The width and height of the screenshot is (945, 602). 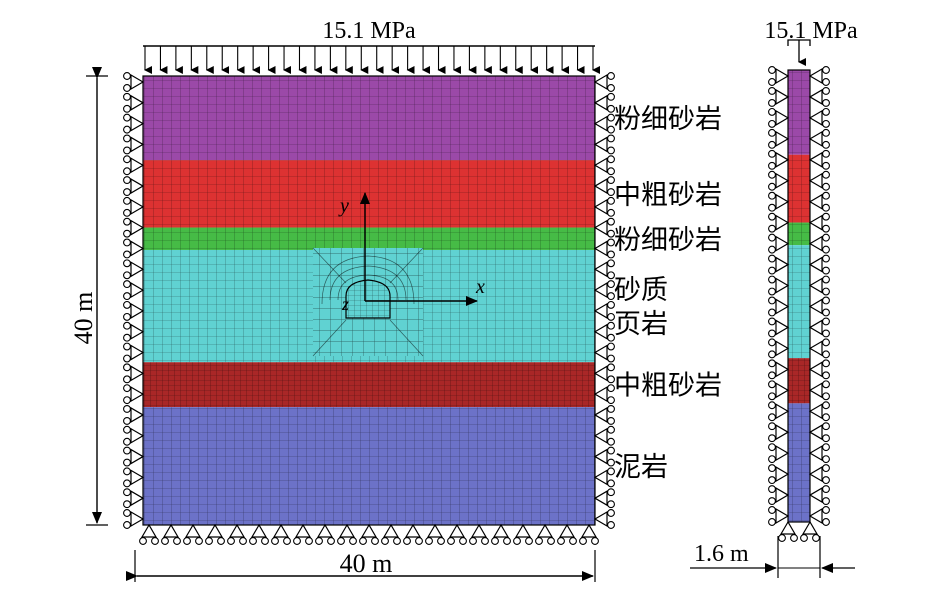 I want to click on roller-supports-left, so click(x=134, y=300).